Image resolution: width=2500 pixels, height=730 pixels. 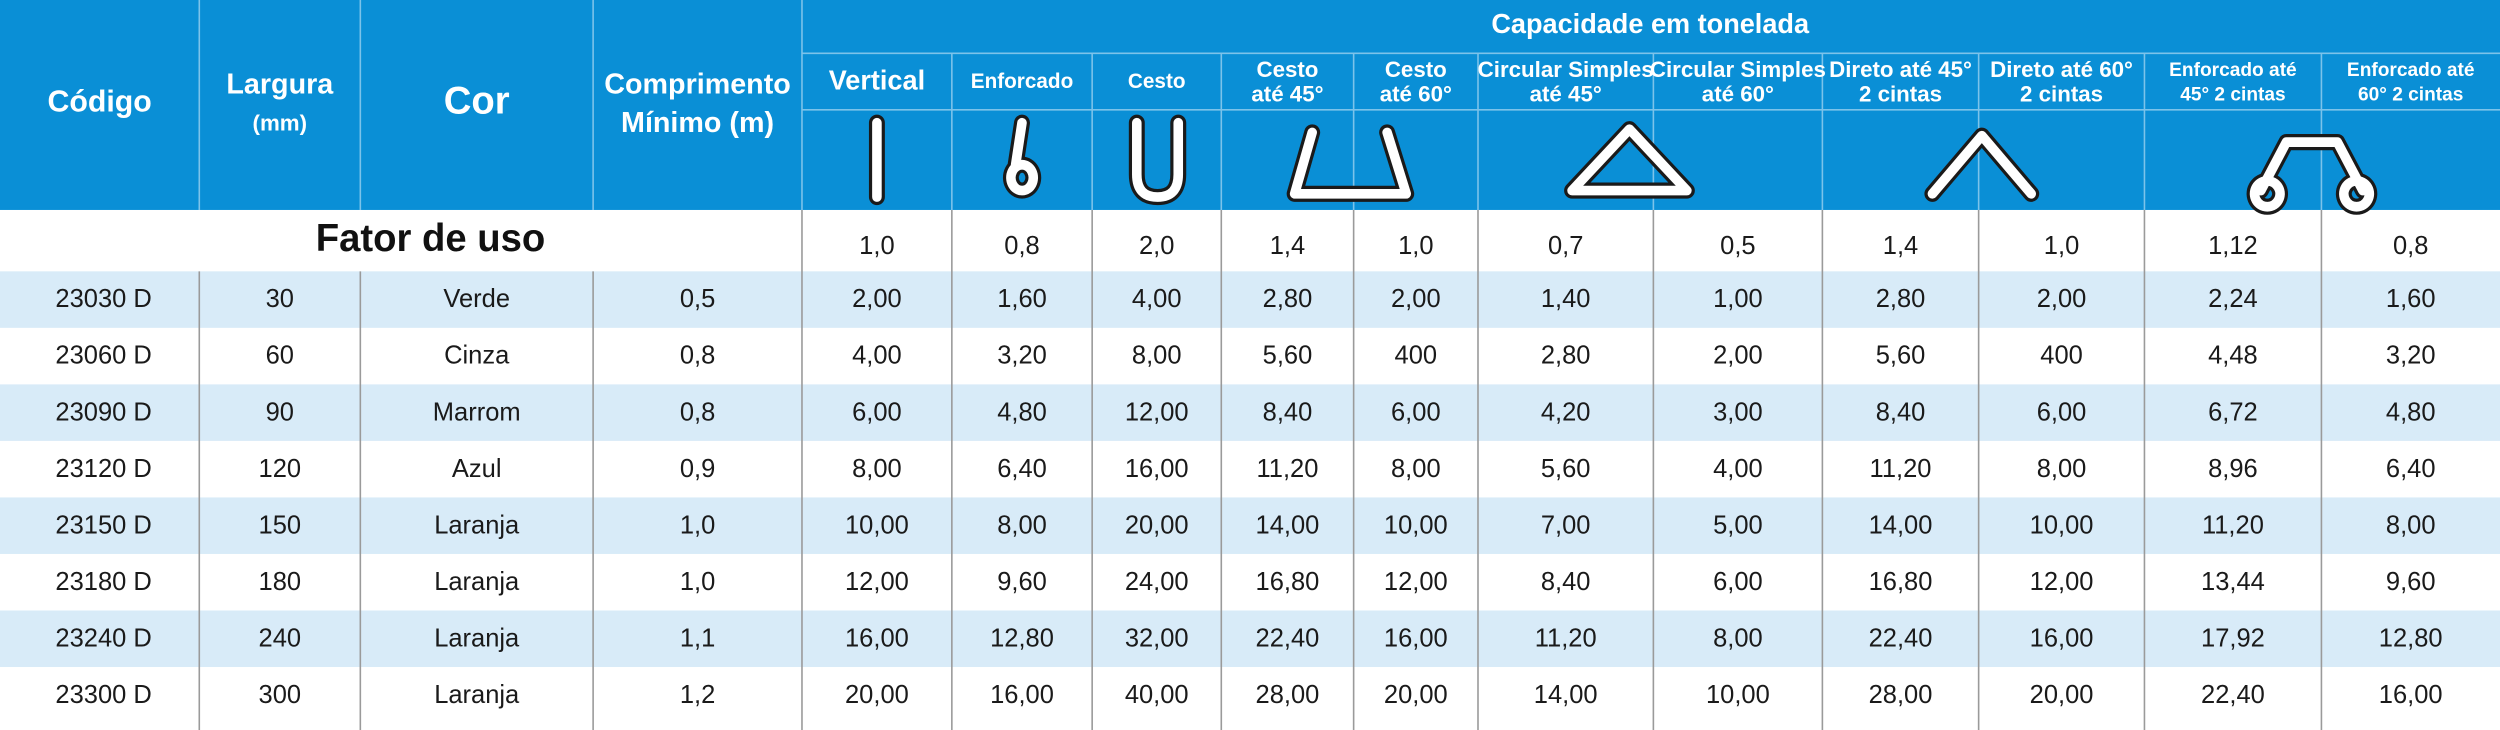 What do you see at coordinates (1022, 299) in the screenshot?
I see `cell: 1,60` at bounding box center [1022, 299].